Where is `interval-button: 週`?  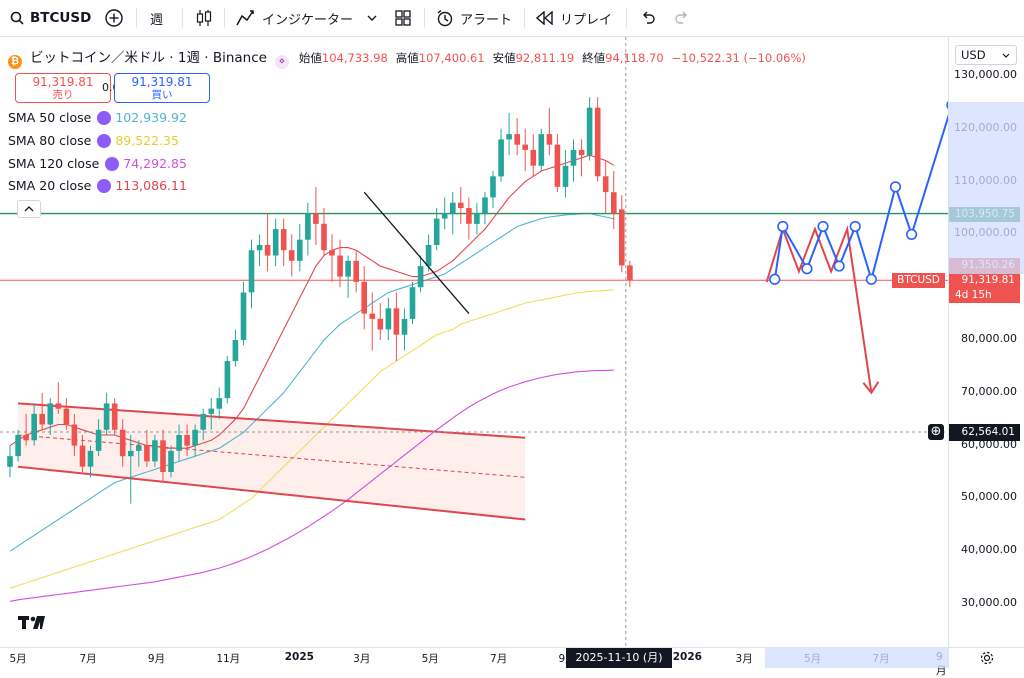
interval-button: 週 is located at coordinates (156, 18).